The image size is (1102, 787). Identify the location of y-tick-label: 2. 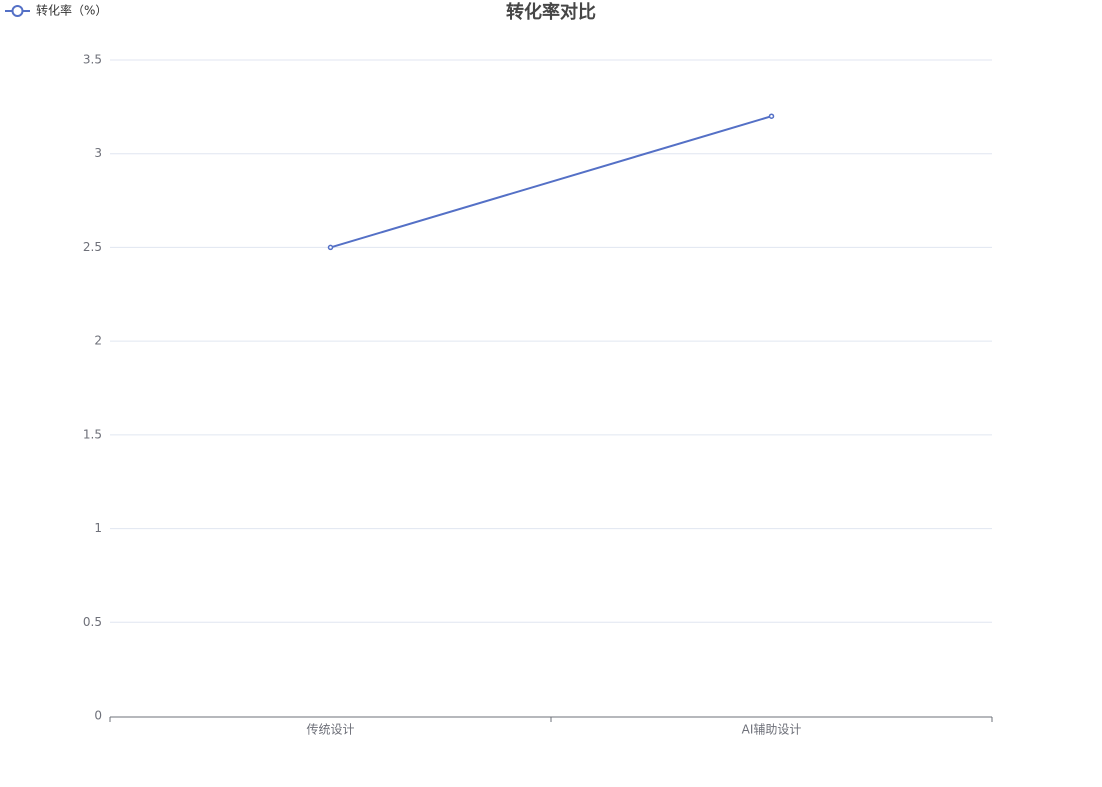
(98, 341).